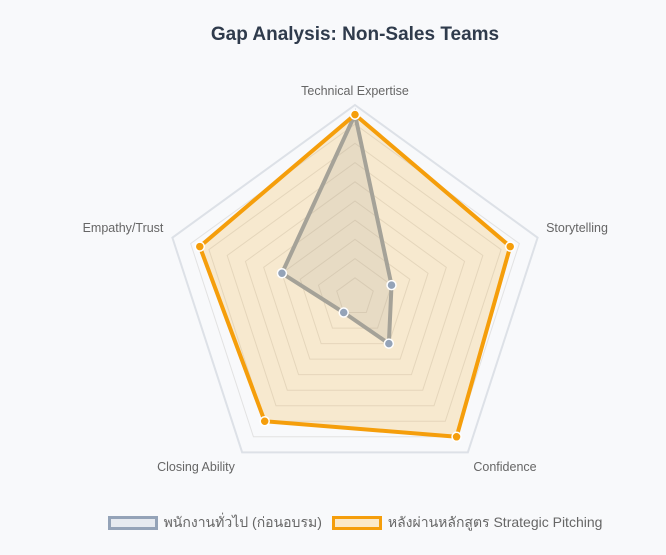  I want to click on legend-item-after: หลังผ่านหลักสูตร Strategic Pitching, so click(467, 523).